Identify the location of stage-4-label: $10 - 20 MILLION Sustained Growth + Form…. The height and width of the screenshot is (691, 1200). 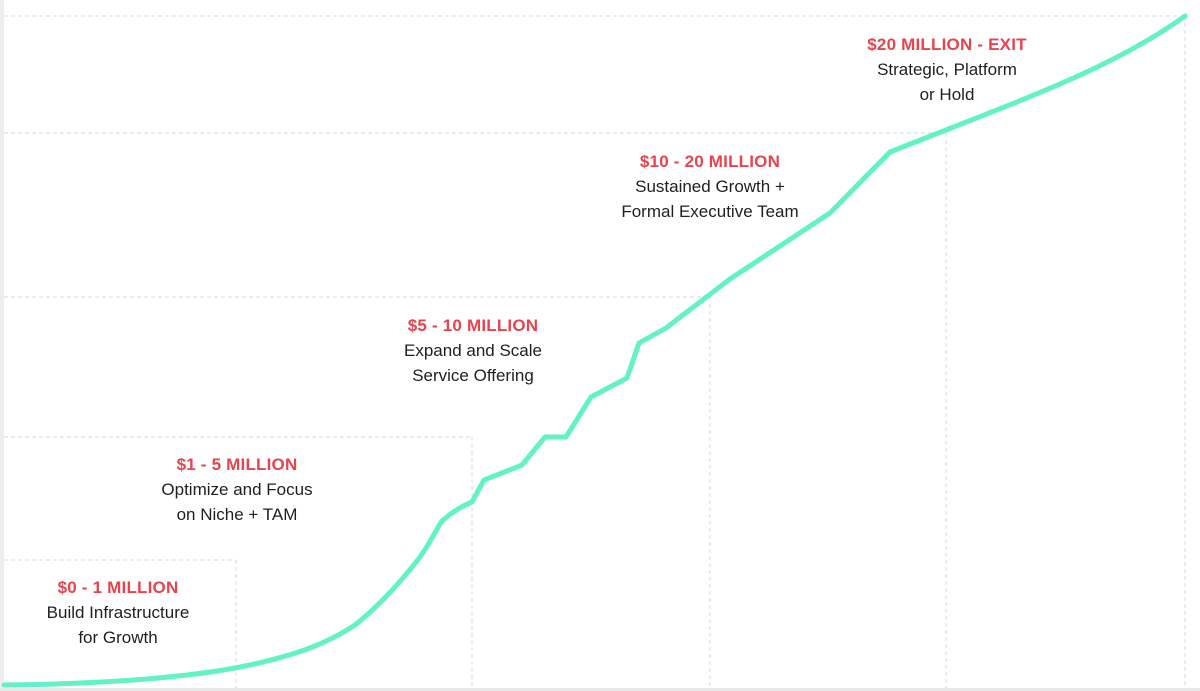
(710, 186).